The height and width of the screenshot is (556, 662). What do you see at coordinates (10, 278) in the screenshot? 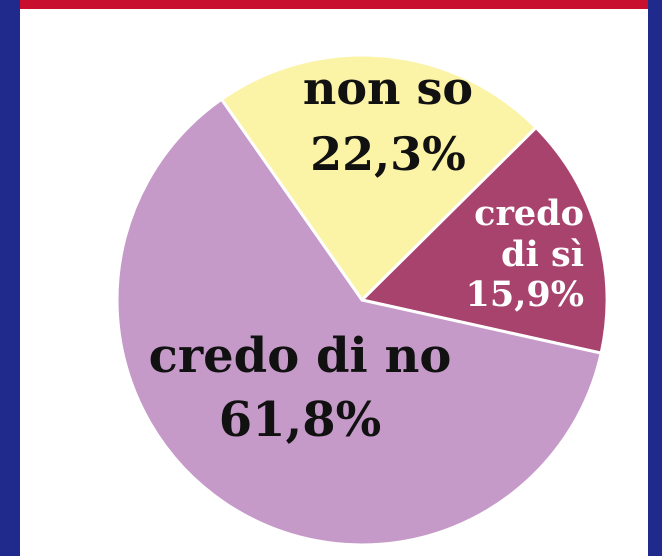
I see `left-border` at bounding box center [10, 278].